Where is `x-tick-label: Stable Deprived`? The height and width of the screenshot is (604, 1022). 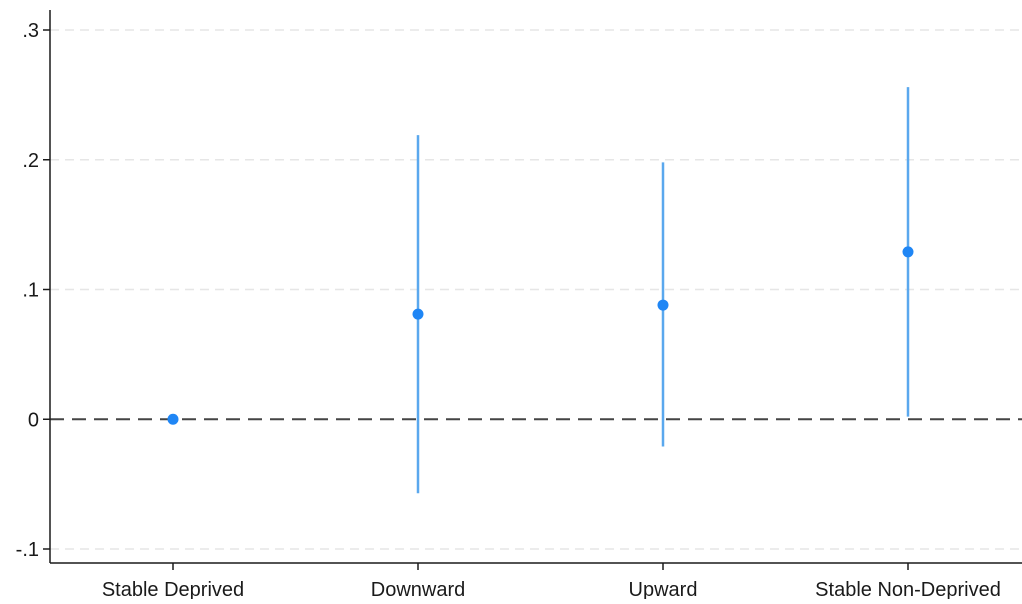 x-tick-label: Stable Deprived is located at coordinates (173, 589).